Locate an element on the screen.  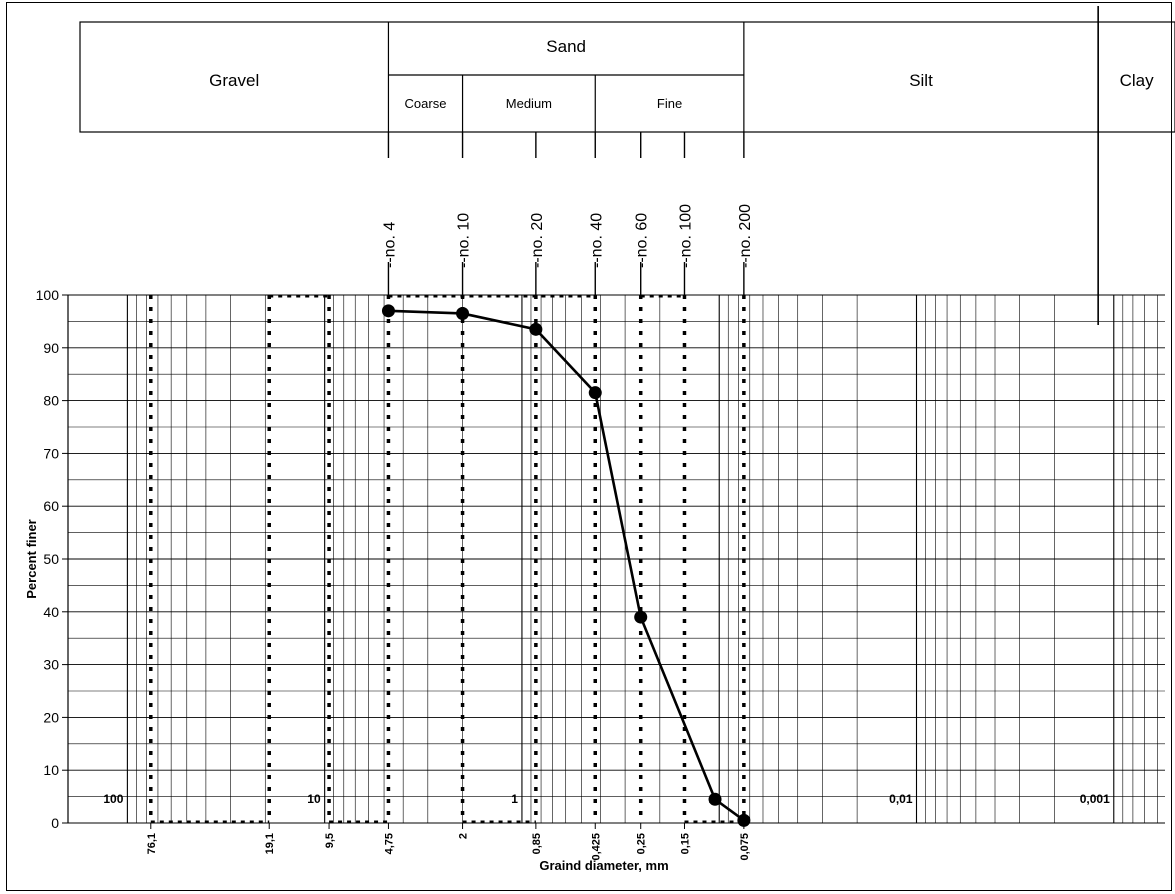
x-tick-label: 0,25 is located at coordinates (642, 843).